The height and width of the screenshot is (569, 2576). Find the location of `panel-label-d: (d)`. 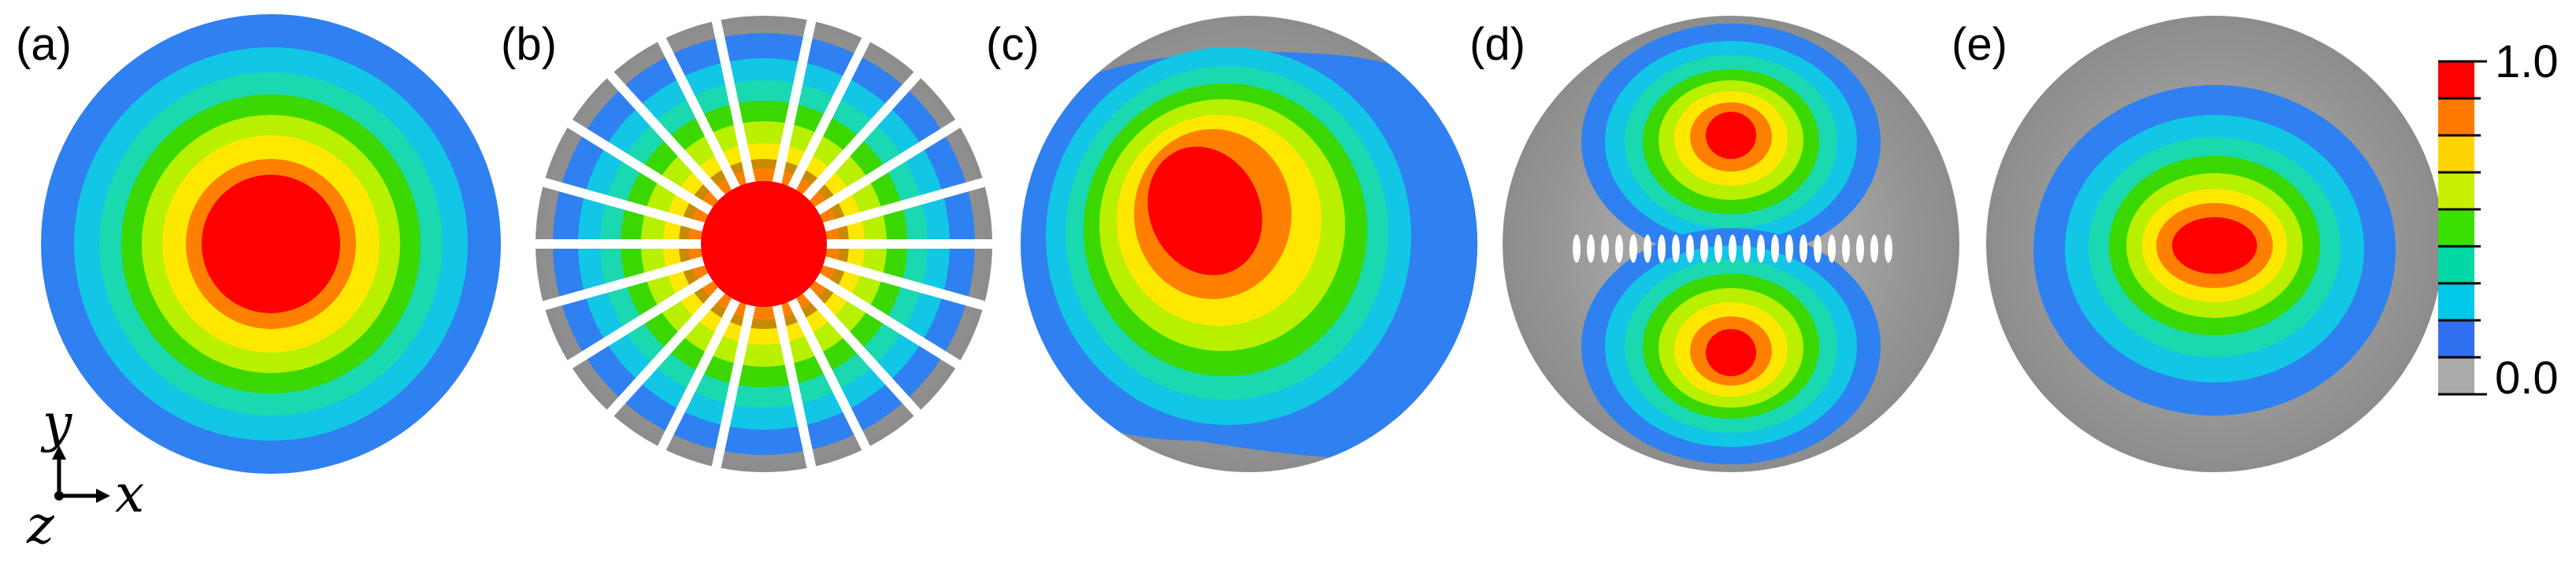

panel-label-d: (d) is located at coordinates (1497, 44).